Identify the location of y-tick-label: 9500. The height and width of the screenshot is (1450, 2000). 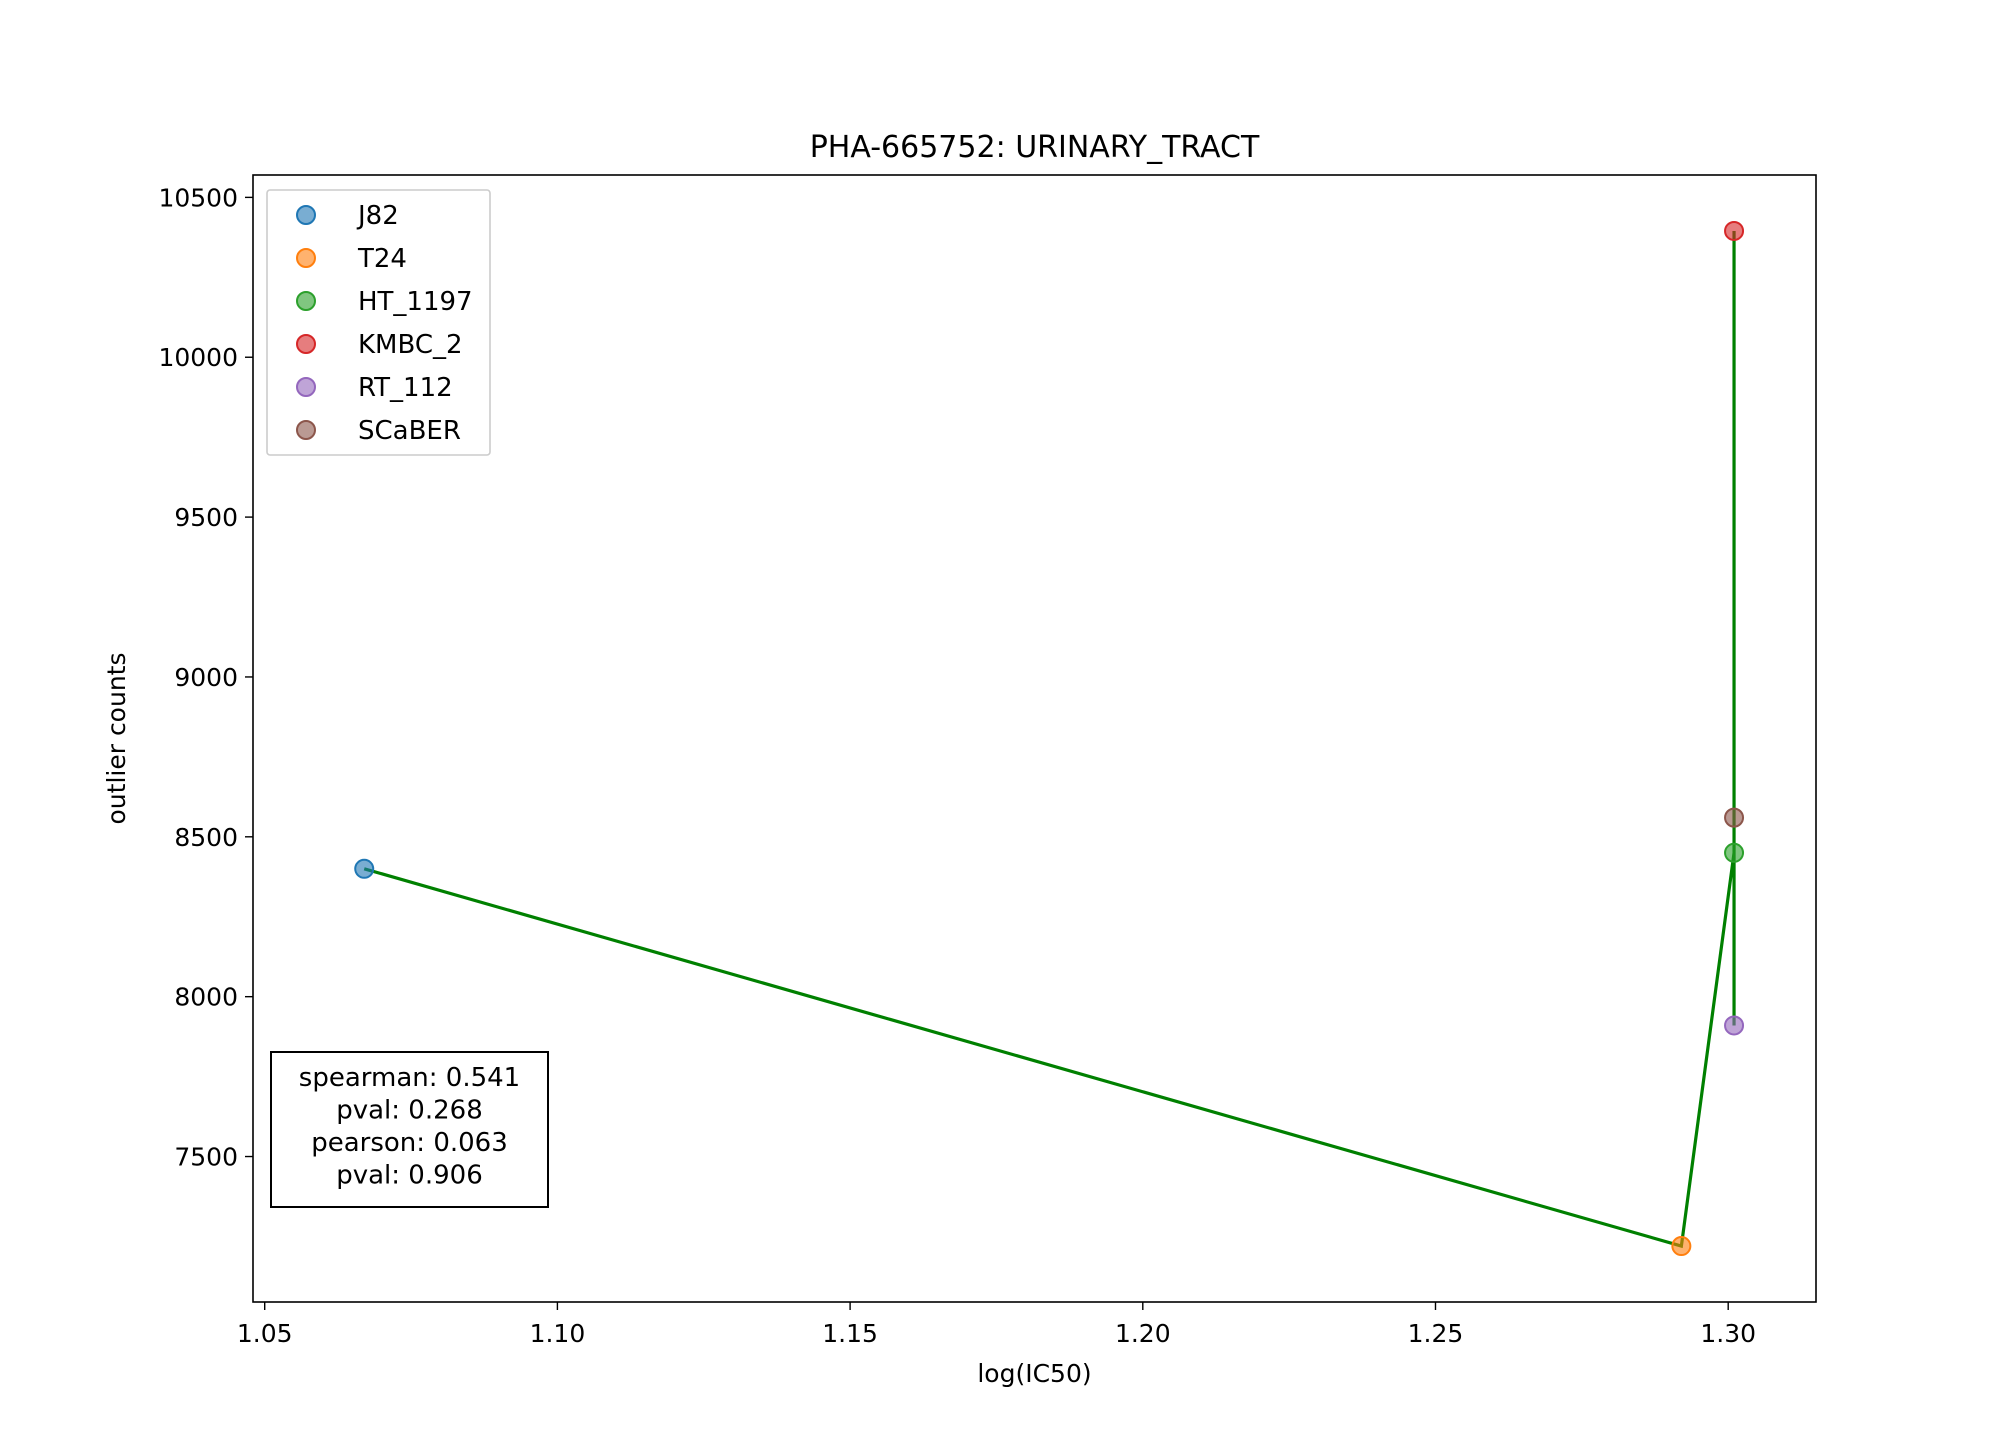
(206, 517).